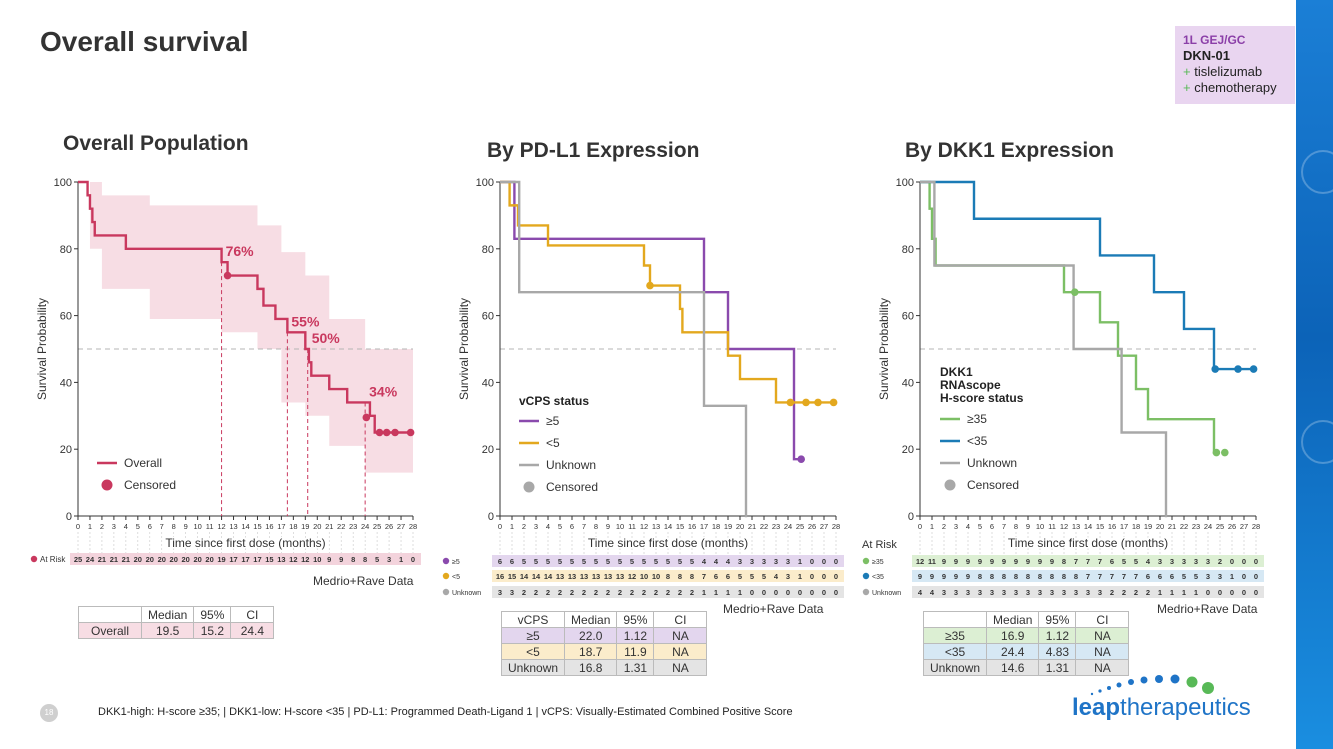 The height and width of the screenshot is (749, 1333). I want to click on table-cell: 22.0, so click(591, 635).